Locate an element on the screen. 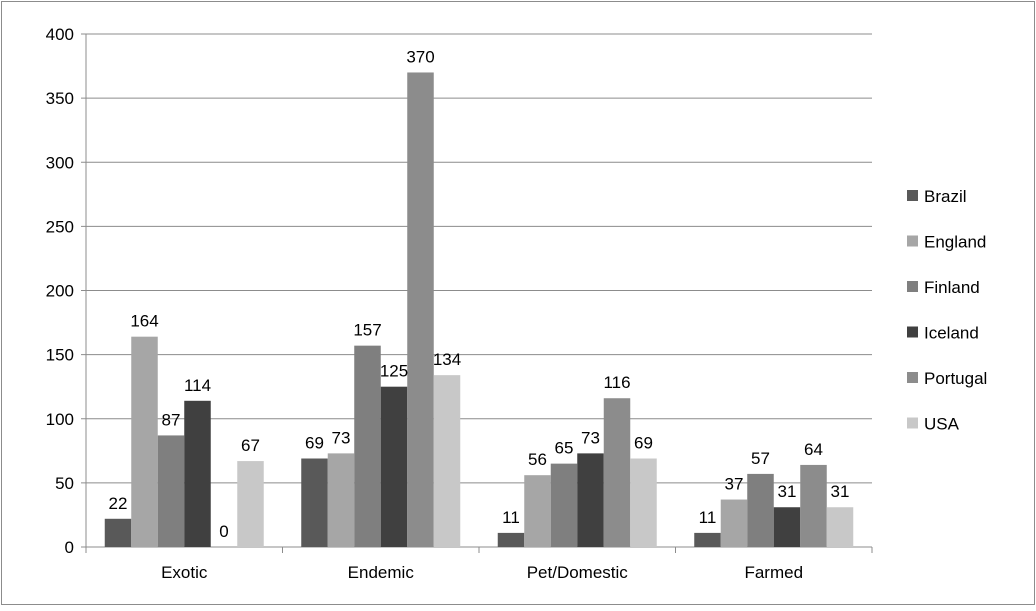 Image resolution: width=1036 pixels, height=611 pixels. bar-endemic-iceland is located at coordinates (394, 466).